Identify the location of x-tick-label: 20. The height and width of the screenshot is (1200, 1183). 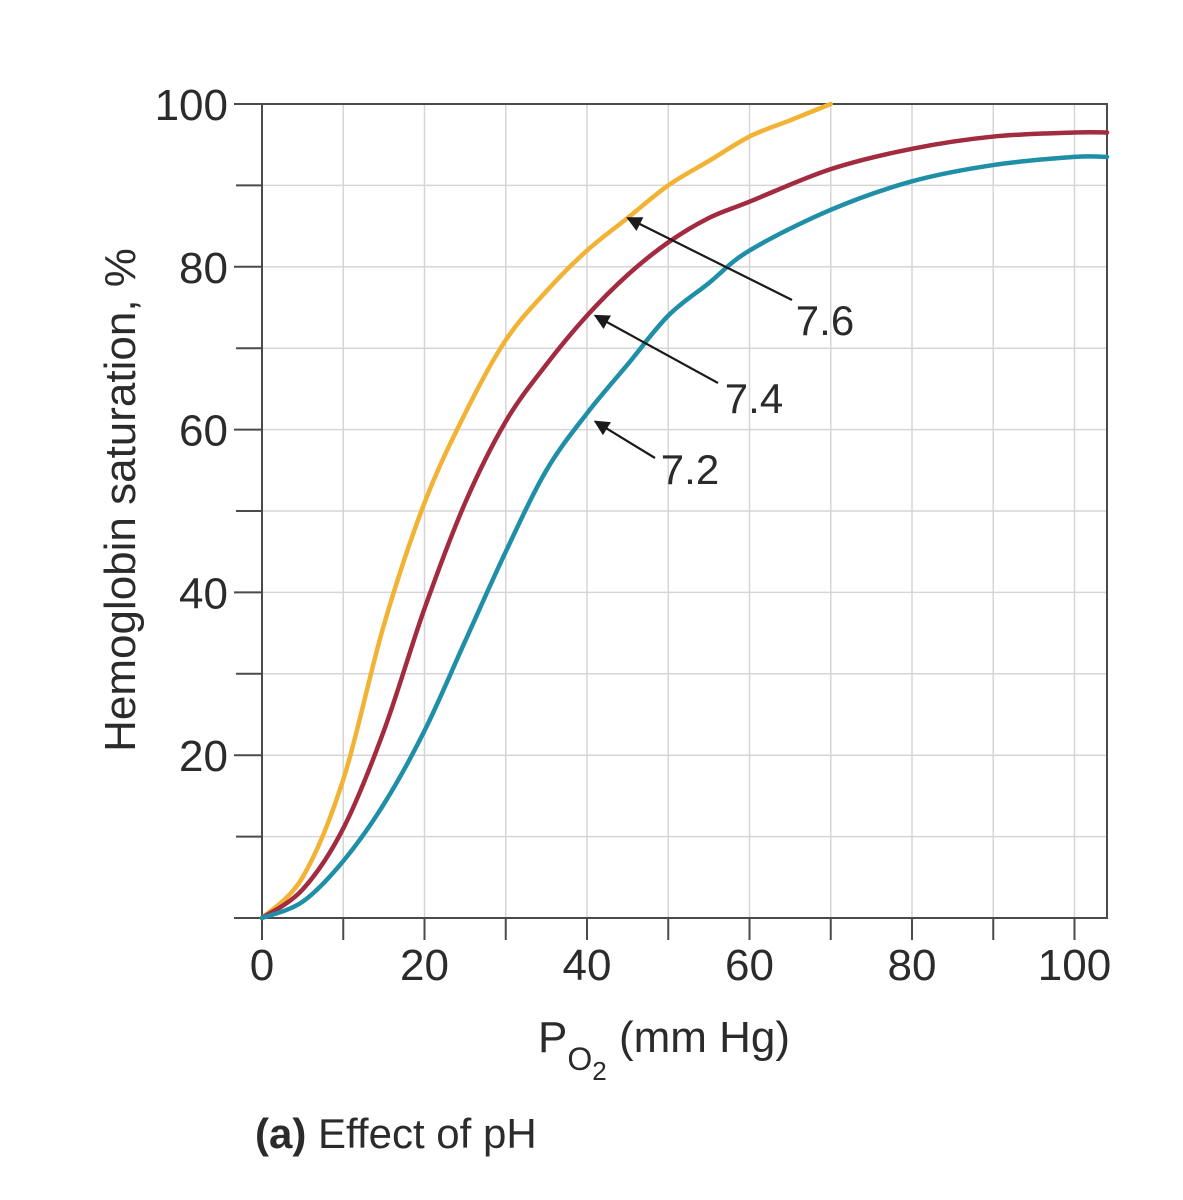
(424, 965).